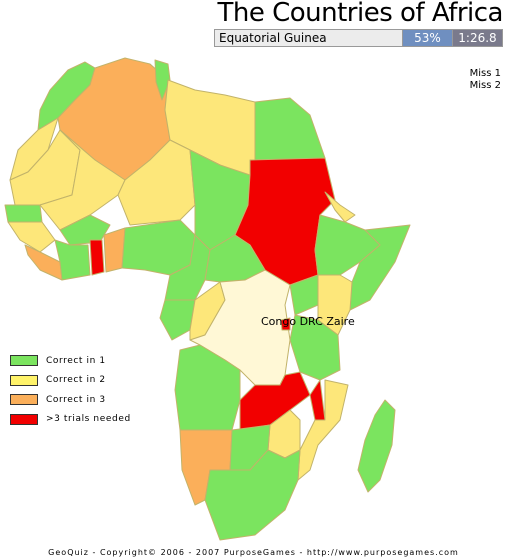 This screenshot has height=558, width=507. I want to click on country-eritrea, so click(340, 207).